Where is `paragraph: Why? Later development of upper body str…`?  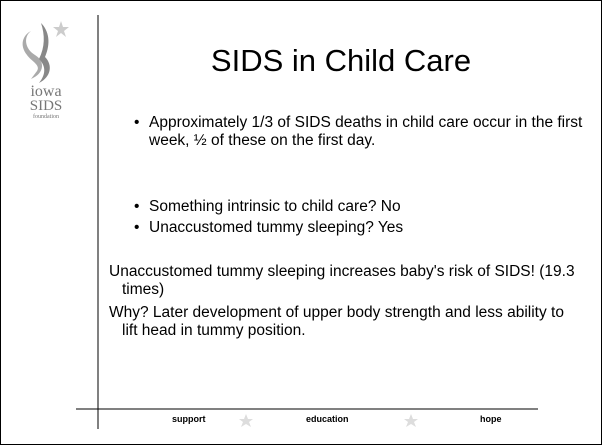 paragraph: Why? Later development of upper body str… is located at coordinates (336, 321).